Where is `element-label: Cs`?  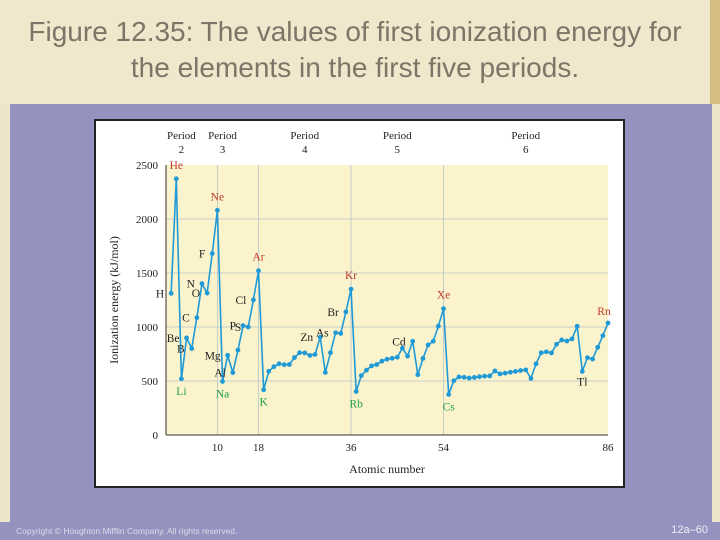
element-label: Cs is located at coordinates (449, 407).